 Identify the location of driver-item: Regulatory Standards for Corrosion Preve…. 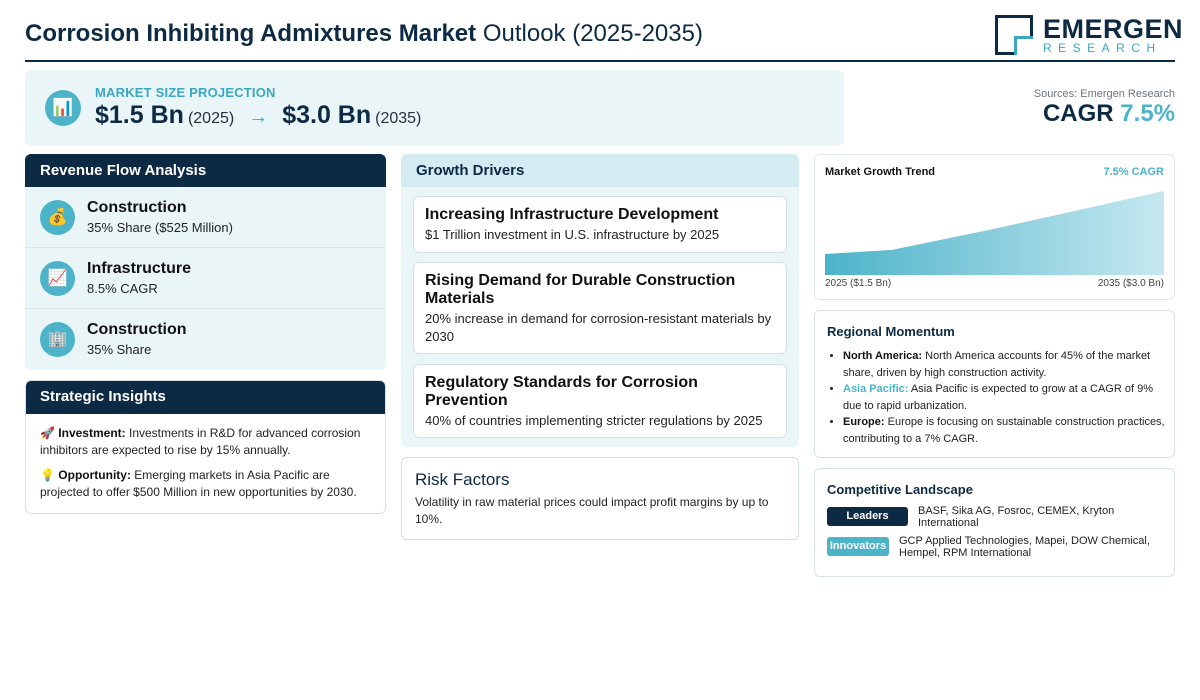
(600, 401).